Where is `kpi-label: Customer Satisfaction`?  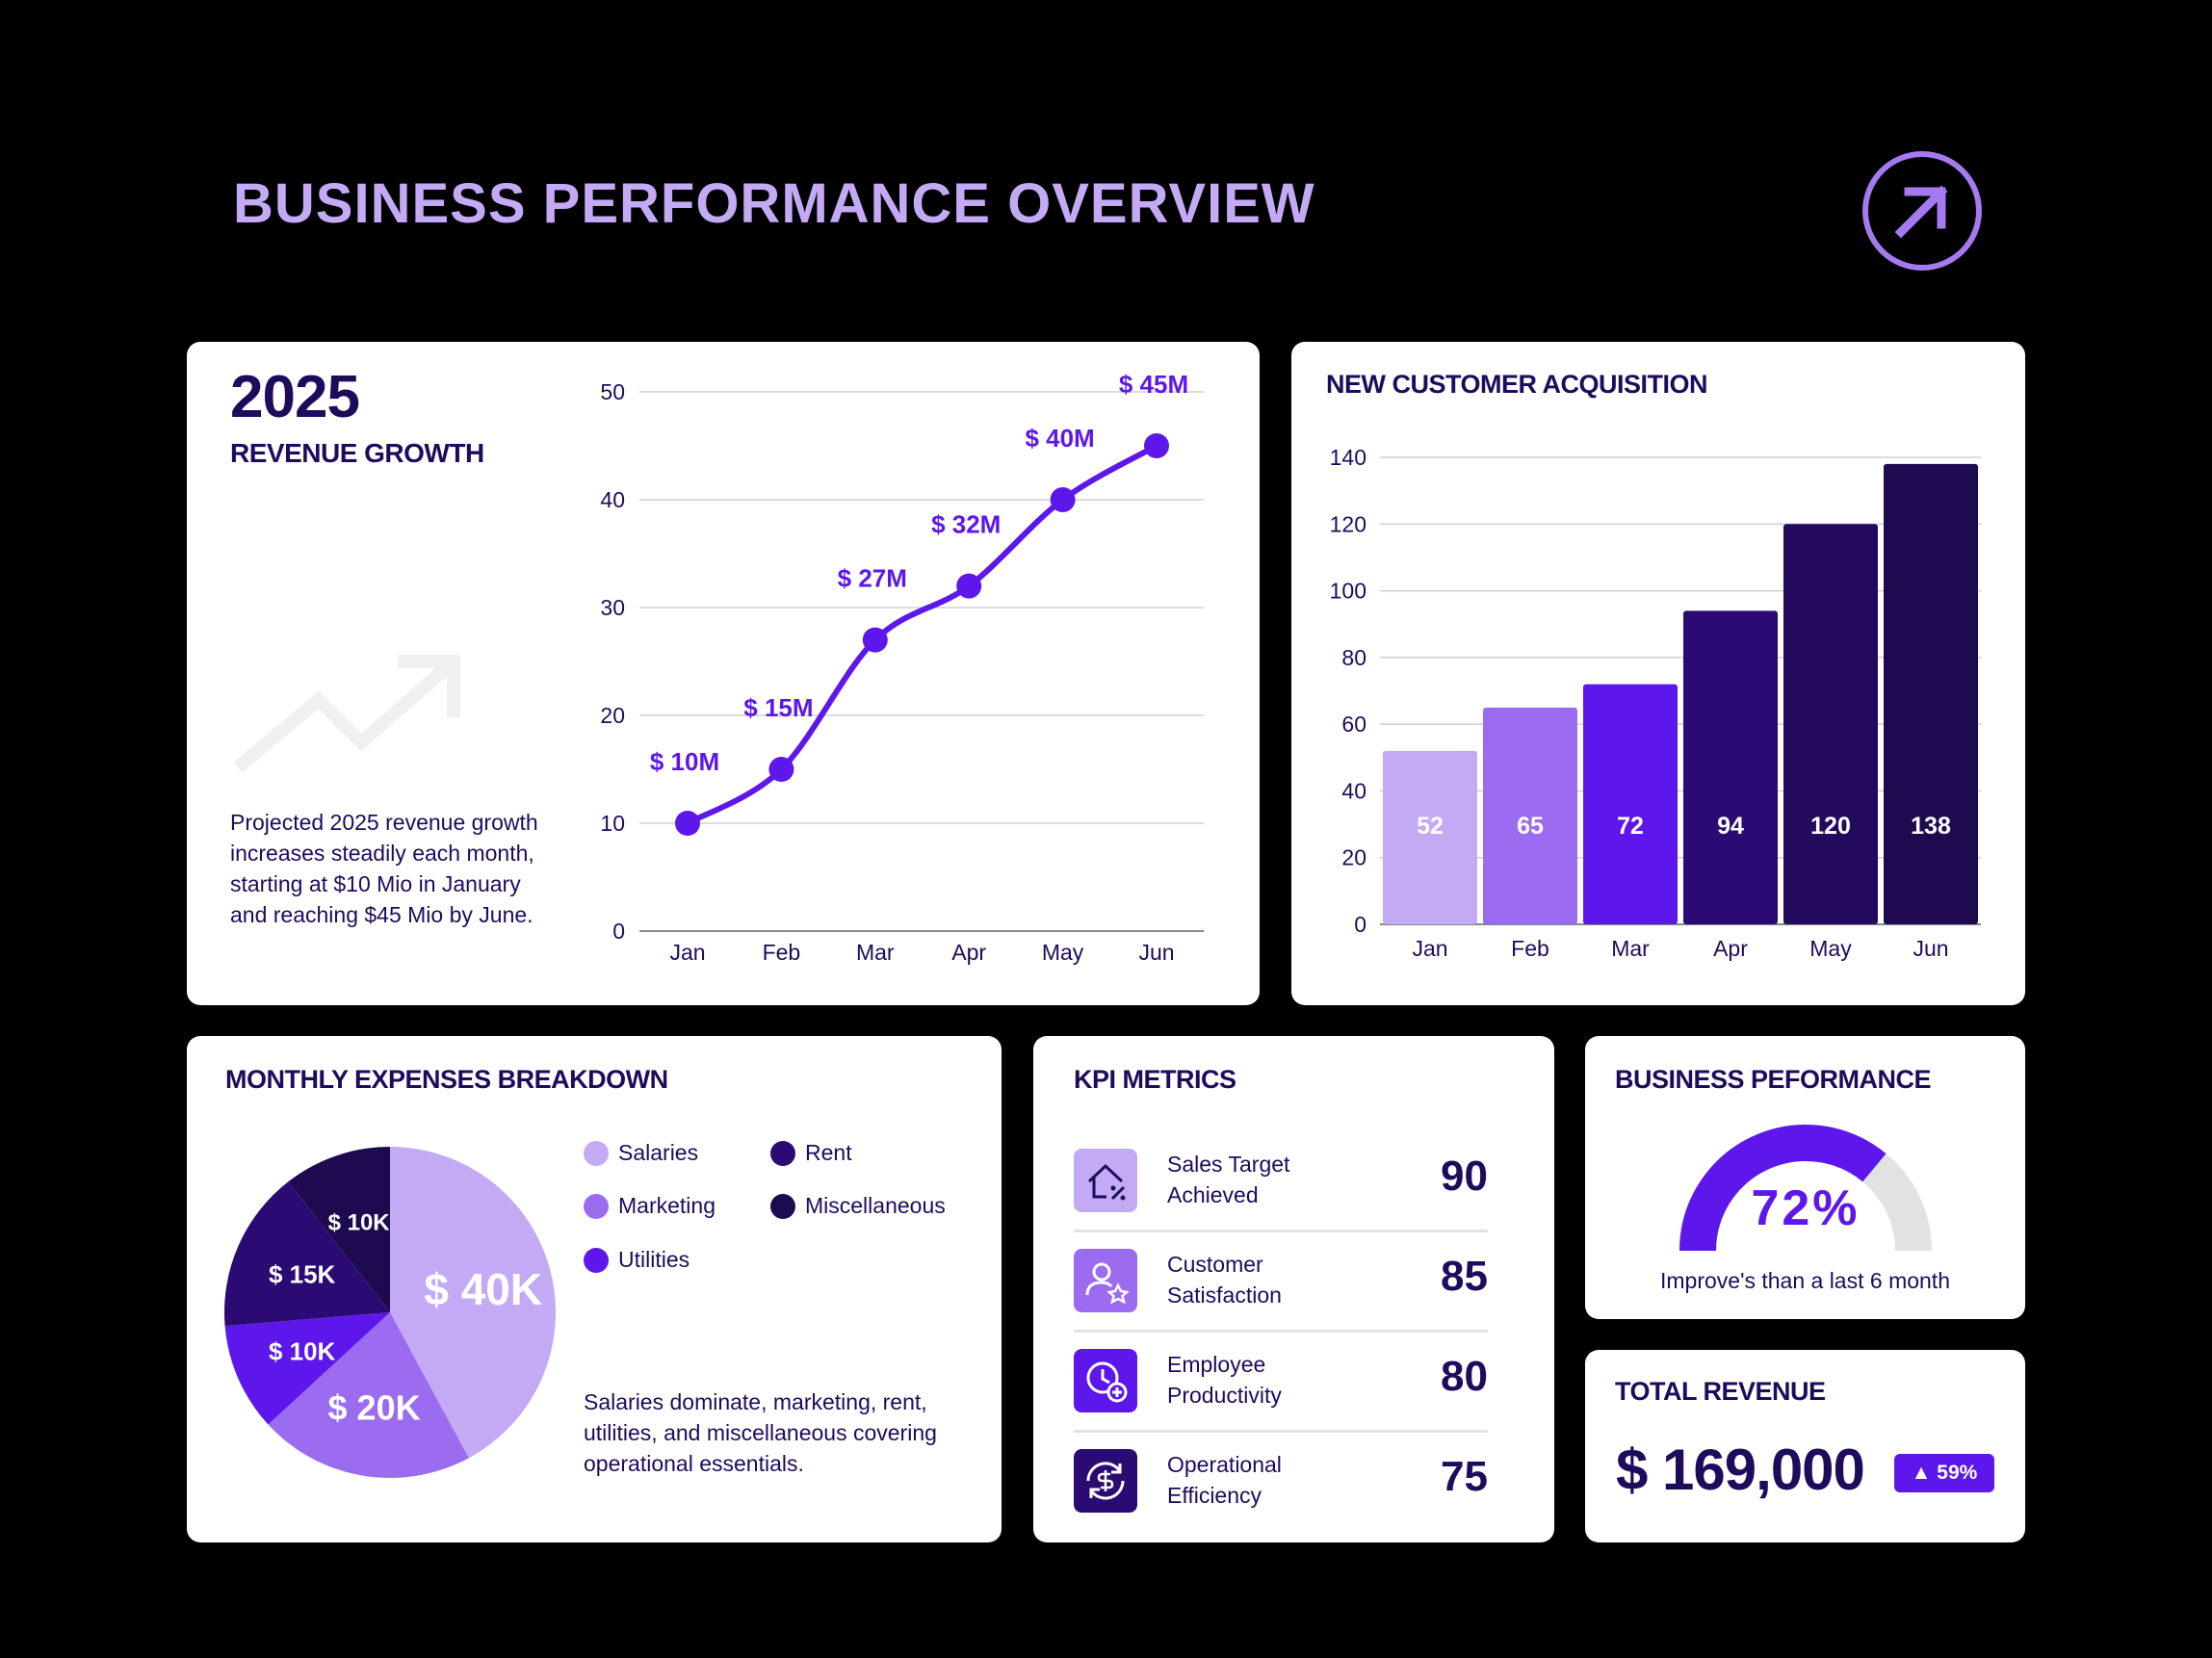
kpi-label: Customer Satisfaction is located at coordinates (1224, 1280).